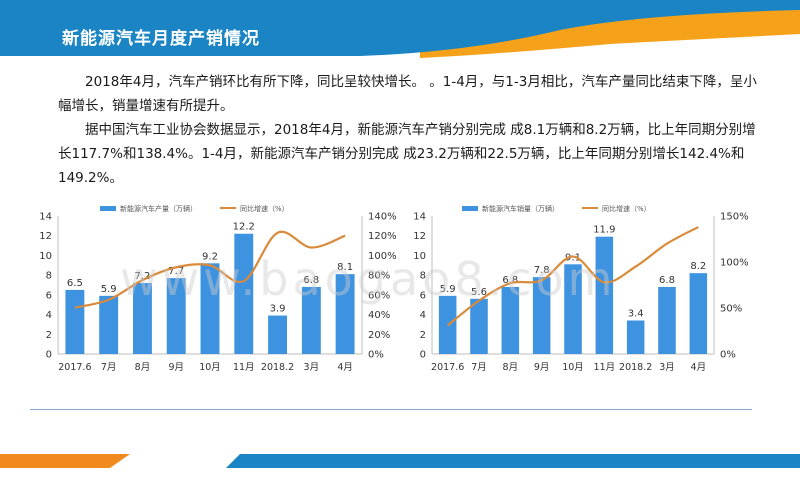  I want to click on data-label: 8.2, so click(698, 266).